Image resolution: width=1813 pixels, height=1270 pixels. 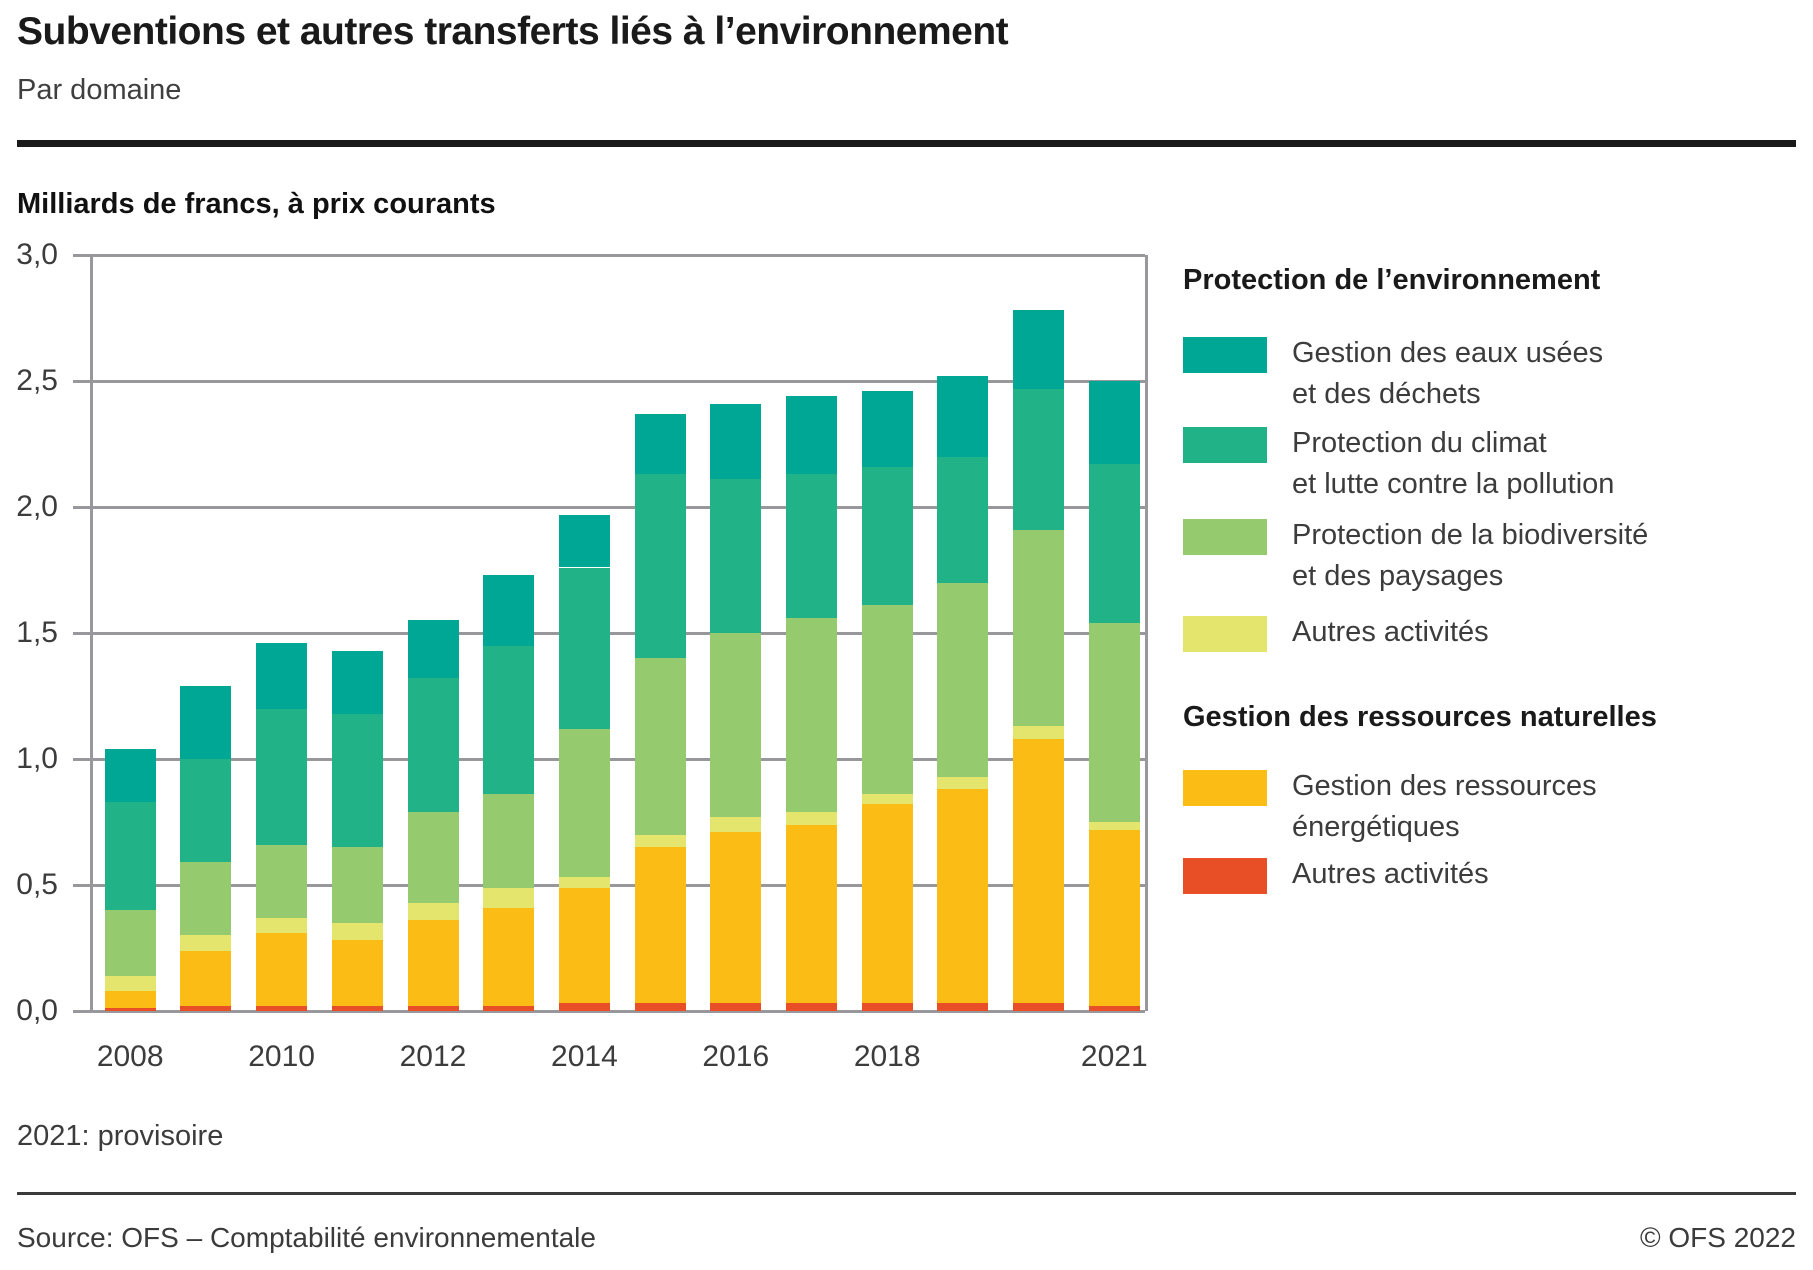 I want to click on y-tick-2,0, so click(x=83, y=507).